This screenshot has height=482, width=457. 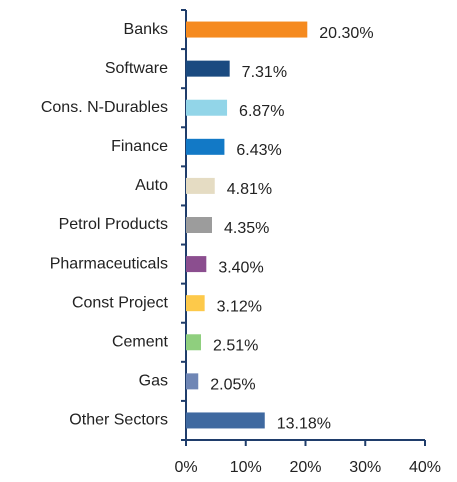 What do you see at coordinates (140, 341) in the screenshot?
I see `y-tick-label: Cement` at bounding box center [140, 341].